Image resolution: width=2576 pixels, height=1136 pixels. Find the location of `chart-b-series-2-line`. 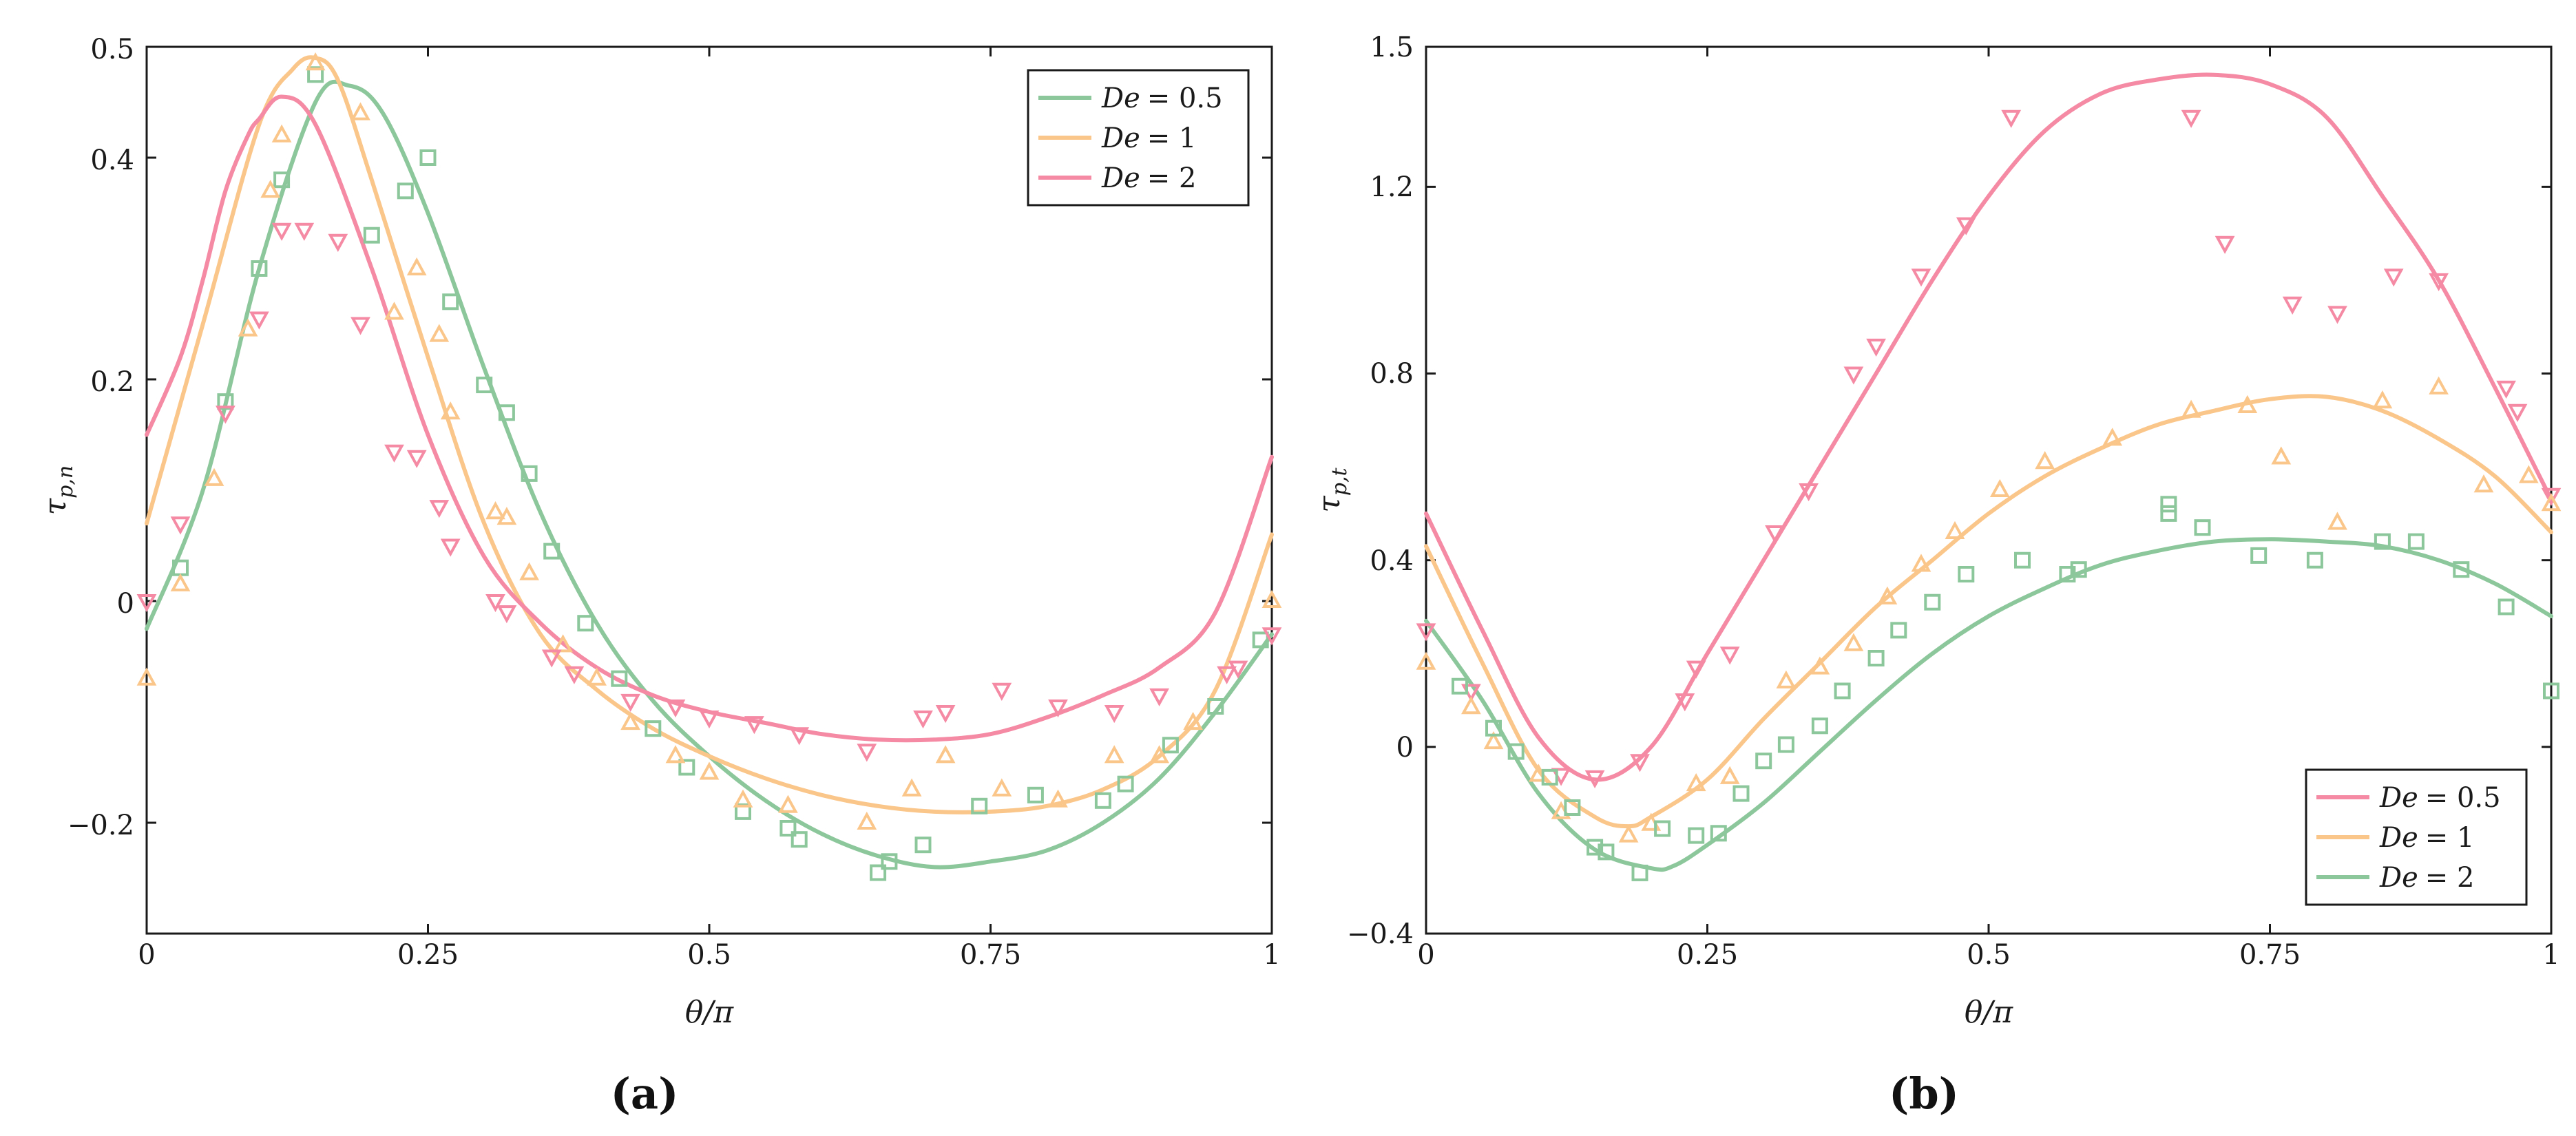

chart-b-series-2-line is located at coordinates (1988, 704).